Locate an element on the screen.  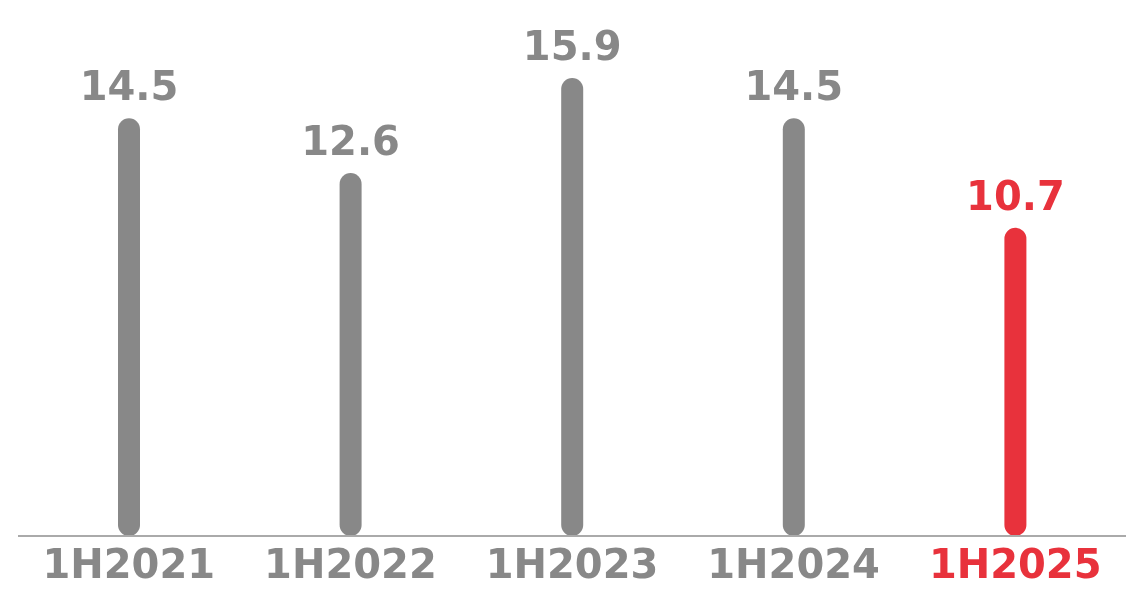
x-tick-label: 1H2024 is located at coordinates (793, 564).